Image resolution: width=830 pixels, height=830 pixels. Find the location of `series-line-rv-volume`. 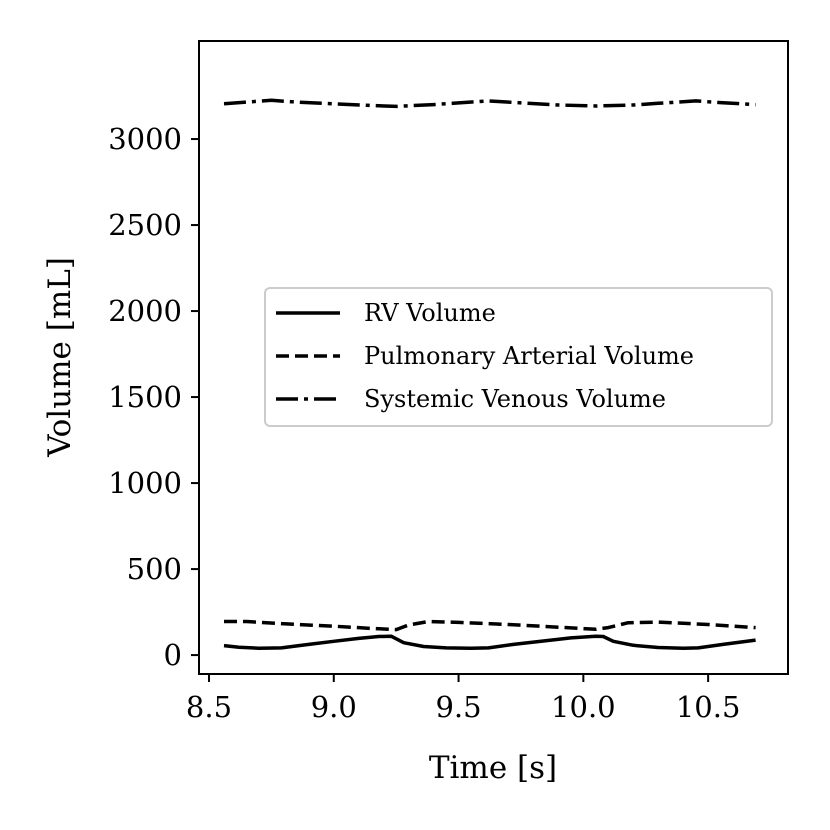

series-line-rv-volume is located at coordinates (489, 642).